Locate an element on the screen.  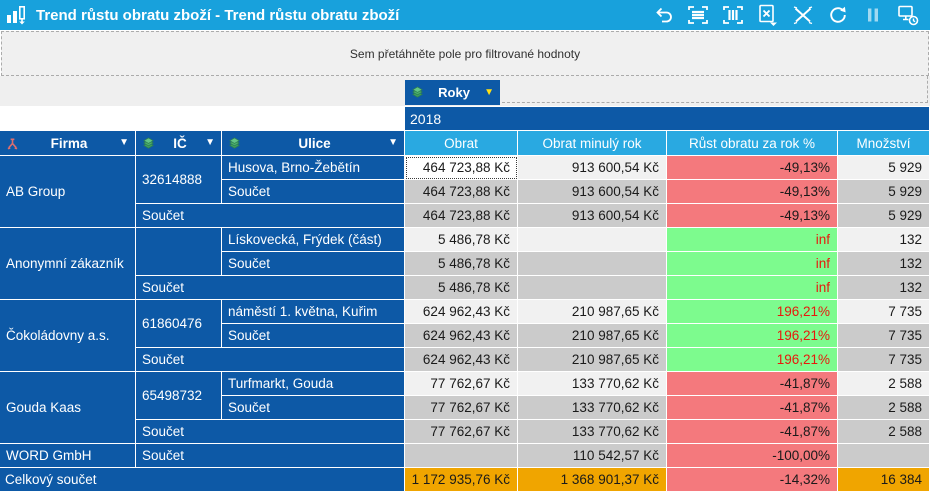
field-button-ulice: Ulice ▼ is located at coordinates (313, 143).